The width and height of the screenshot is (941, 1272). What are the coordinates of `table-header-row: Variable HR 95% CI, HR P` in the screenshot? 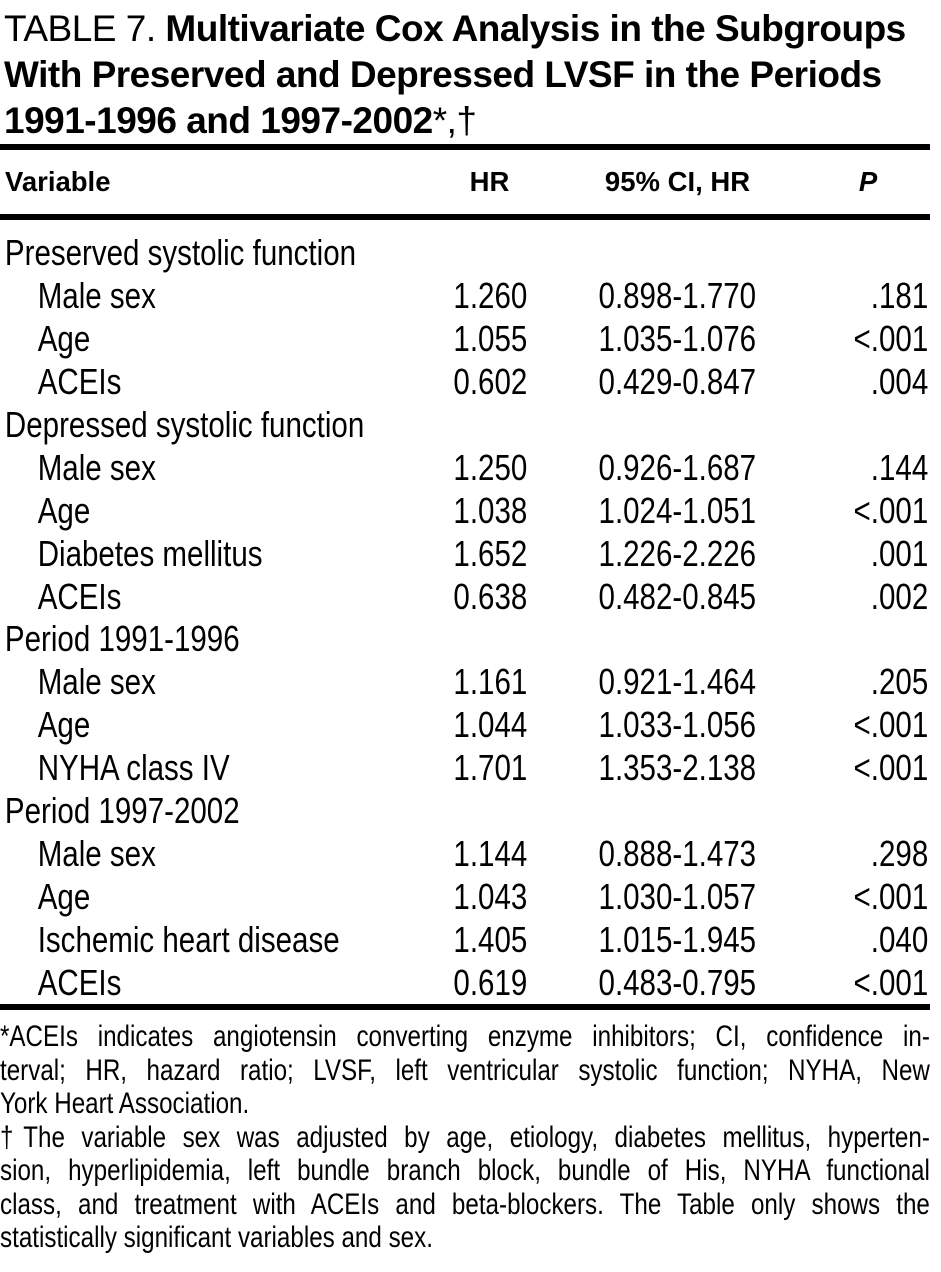 It's located at (465, 182).